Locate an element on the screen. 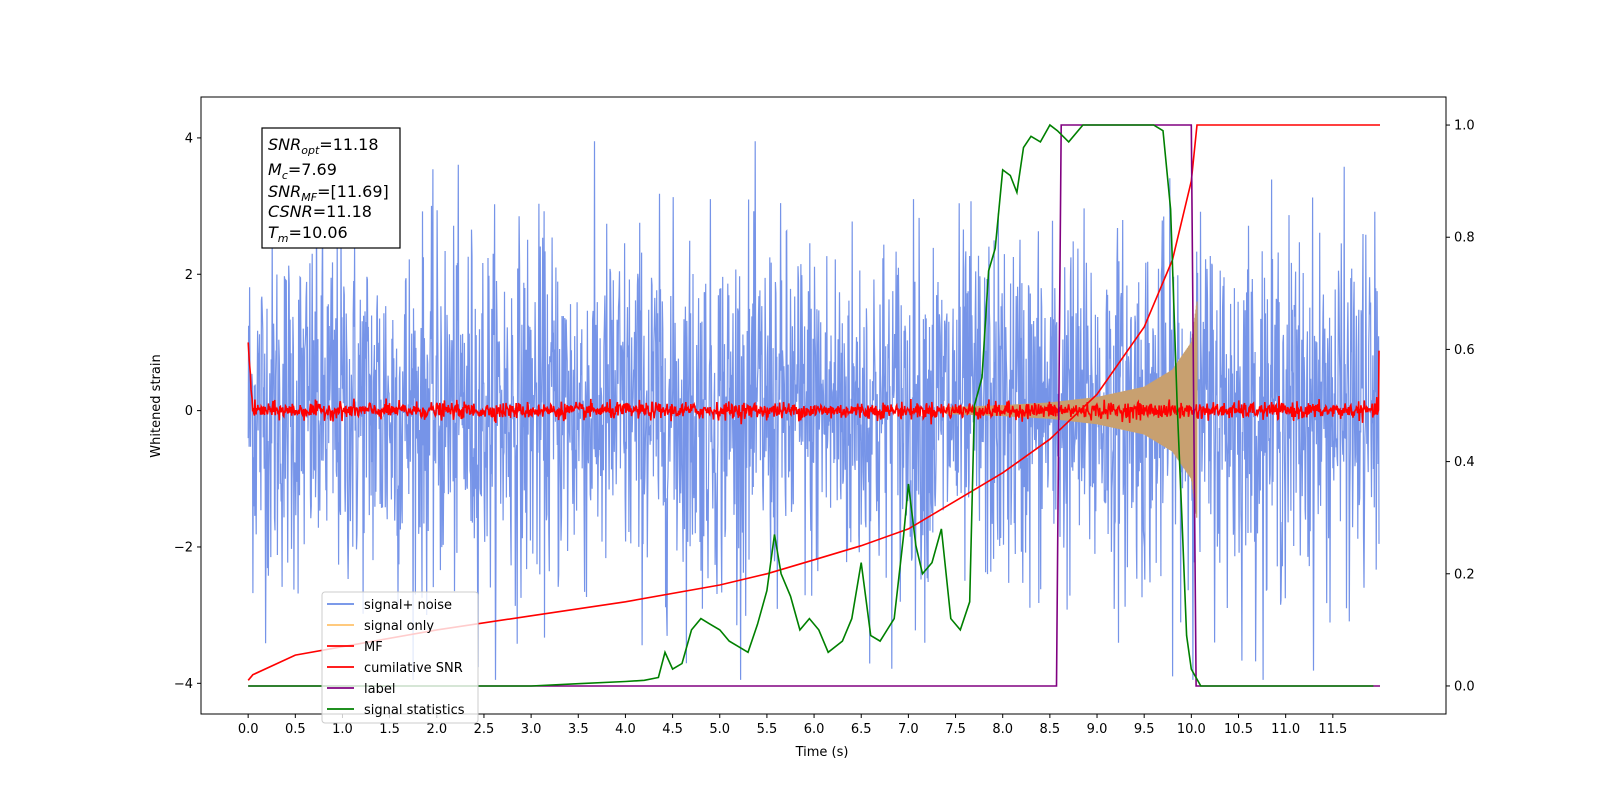 The image size is (1600, 800). legend-label: signal statistics is located at coordinates (414, 710).